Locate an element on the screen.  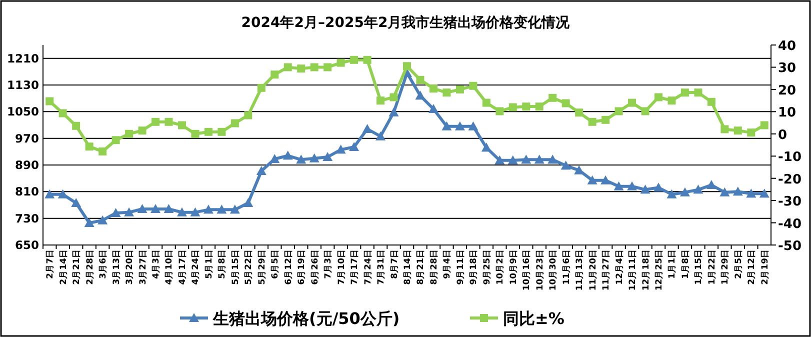
x-tick-label: 1月8日 is located at coordinates (685, 264).